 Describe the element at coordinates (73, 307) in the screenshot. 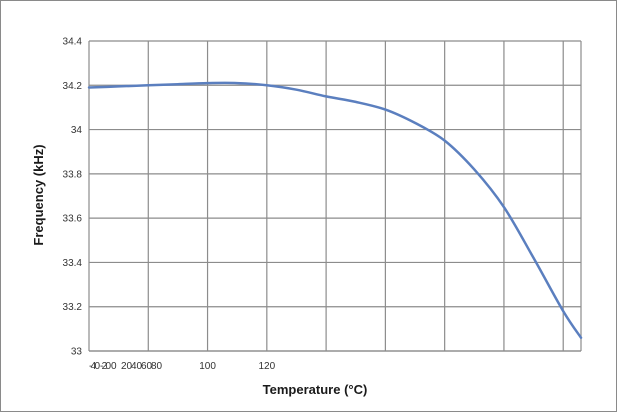

I see `y-tick-label: 33.2` at that location.